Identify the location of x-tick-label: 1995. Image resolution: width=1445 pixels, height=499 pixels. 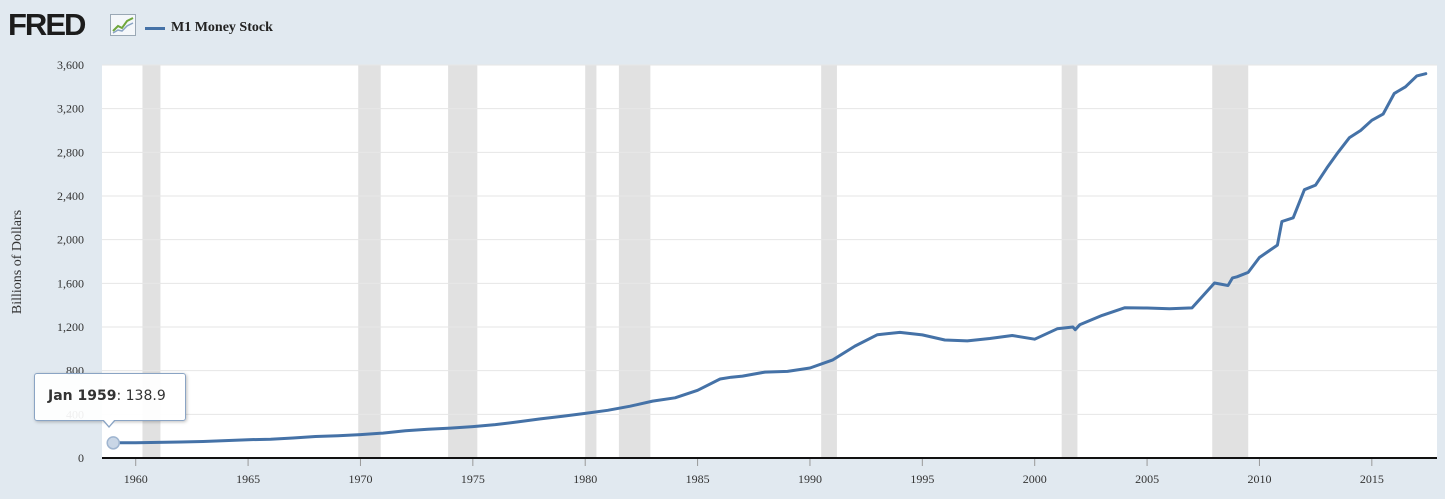
(922, 479).